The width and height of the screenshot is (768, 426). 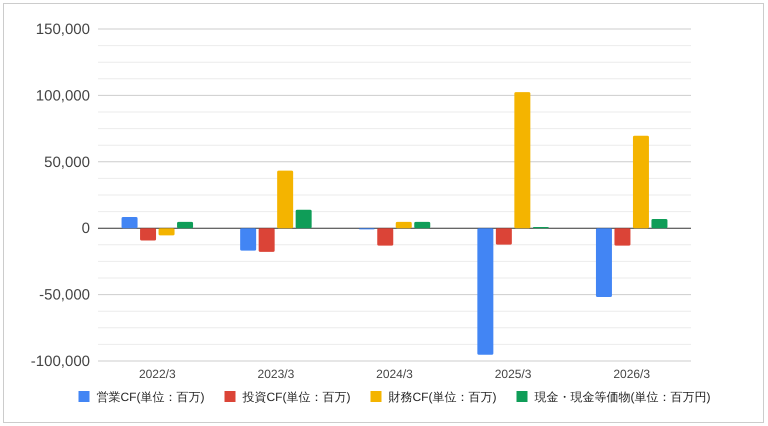 What do you see at coordinates (513, 374) in the screenshot?
I see `x-tick-label: 2025/3` at bounding box center [513, 374].